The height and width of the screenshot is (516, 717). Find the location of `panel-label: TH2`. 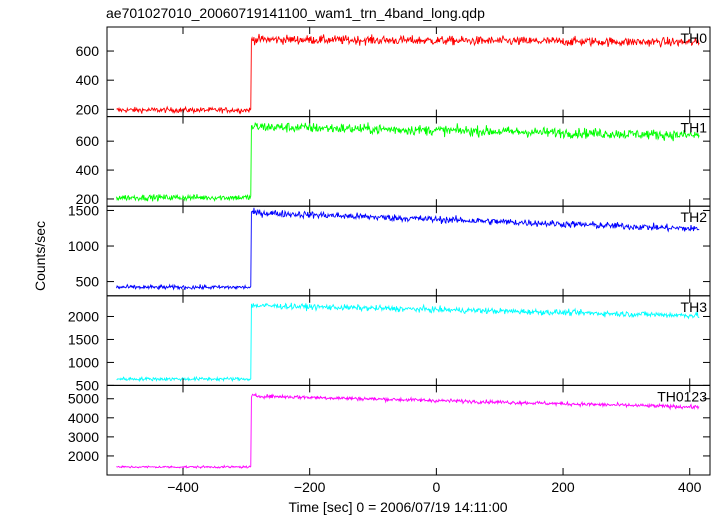

panel-label: TH2 is located at coordinates (694, 217).